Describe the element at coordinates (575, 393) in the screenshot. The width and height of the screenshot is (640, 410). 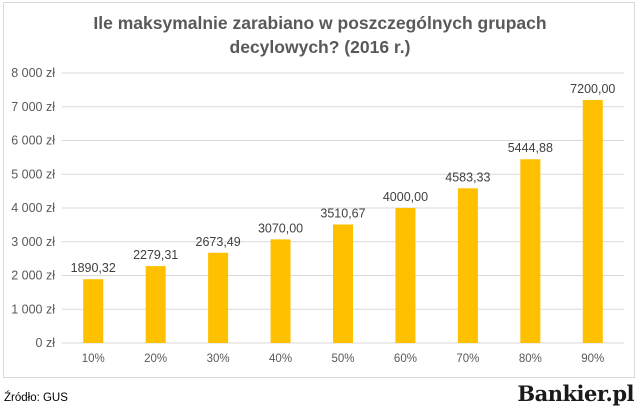
I see `brand-logo: Bankier.pl` at that location.